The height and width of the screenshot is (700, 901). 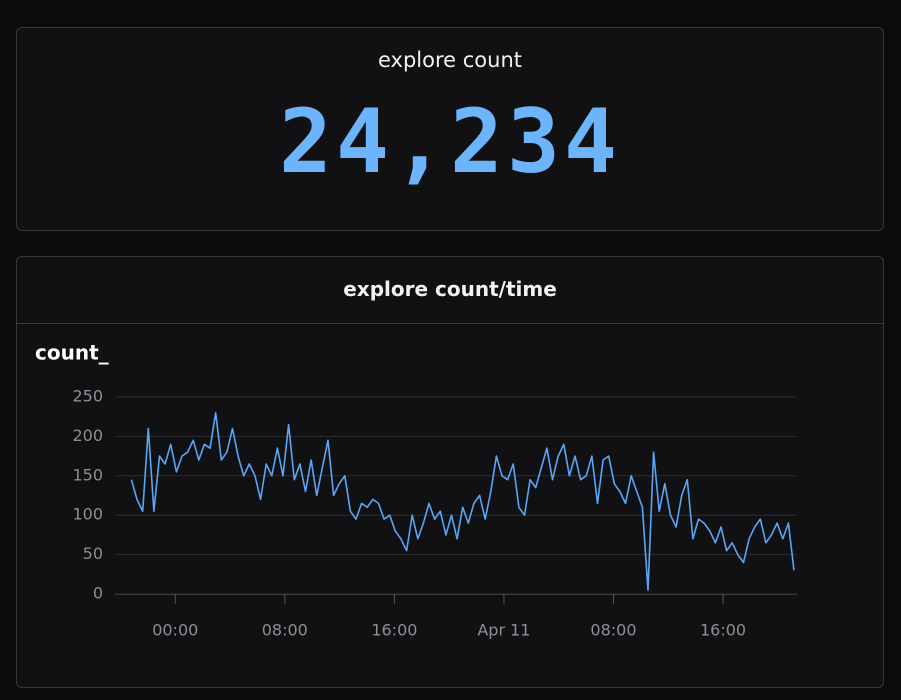 I want to click on y-tick-label: 250, so click(x=87, y=396).